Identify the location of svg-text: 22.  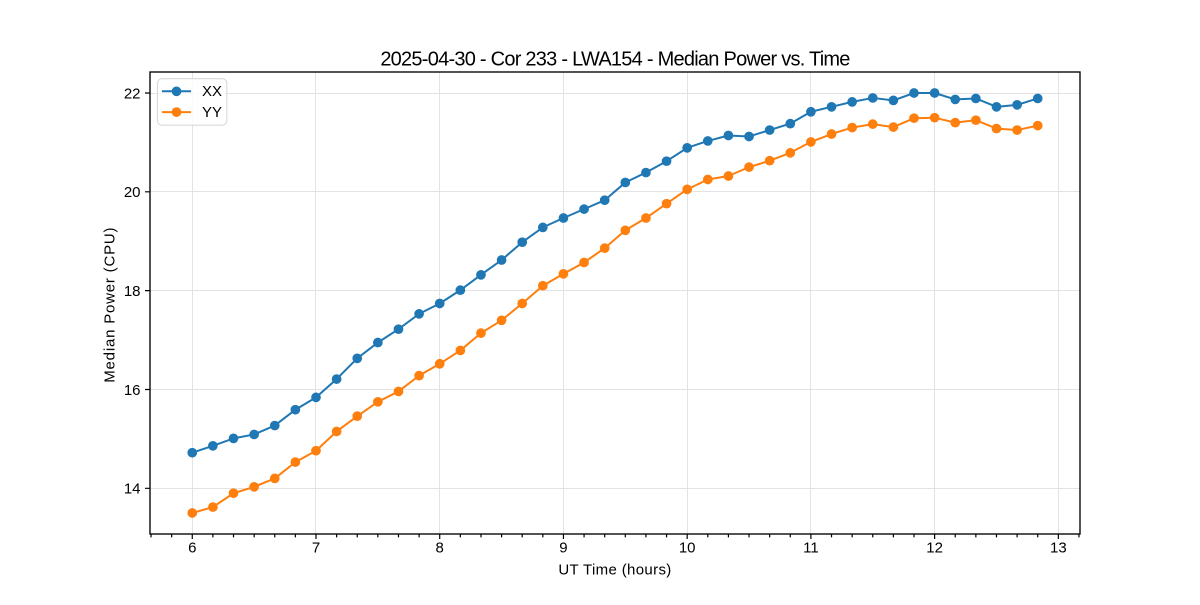
(132, 93).